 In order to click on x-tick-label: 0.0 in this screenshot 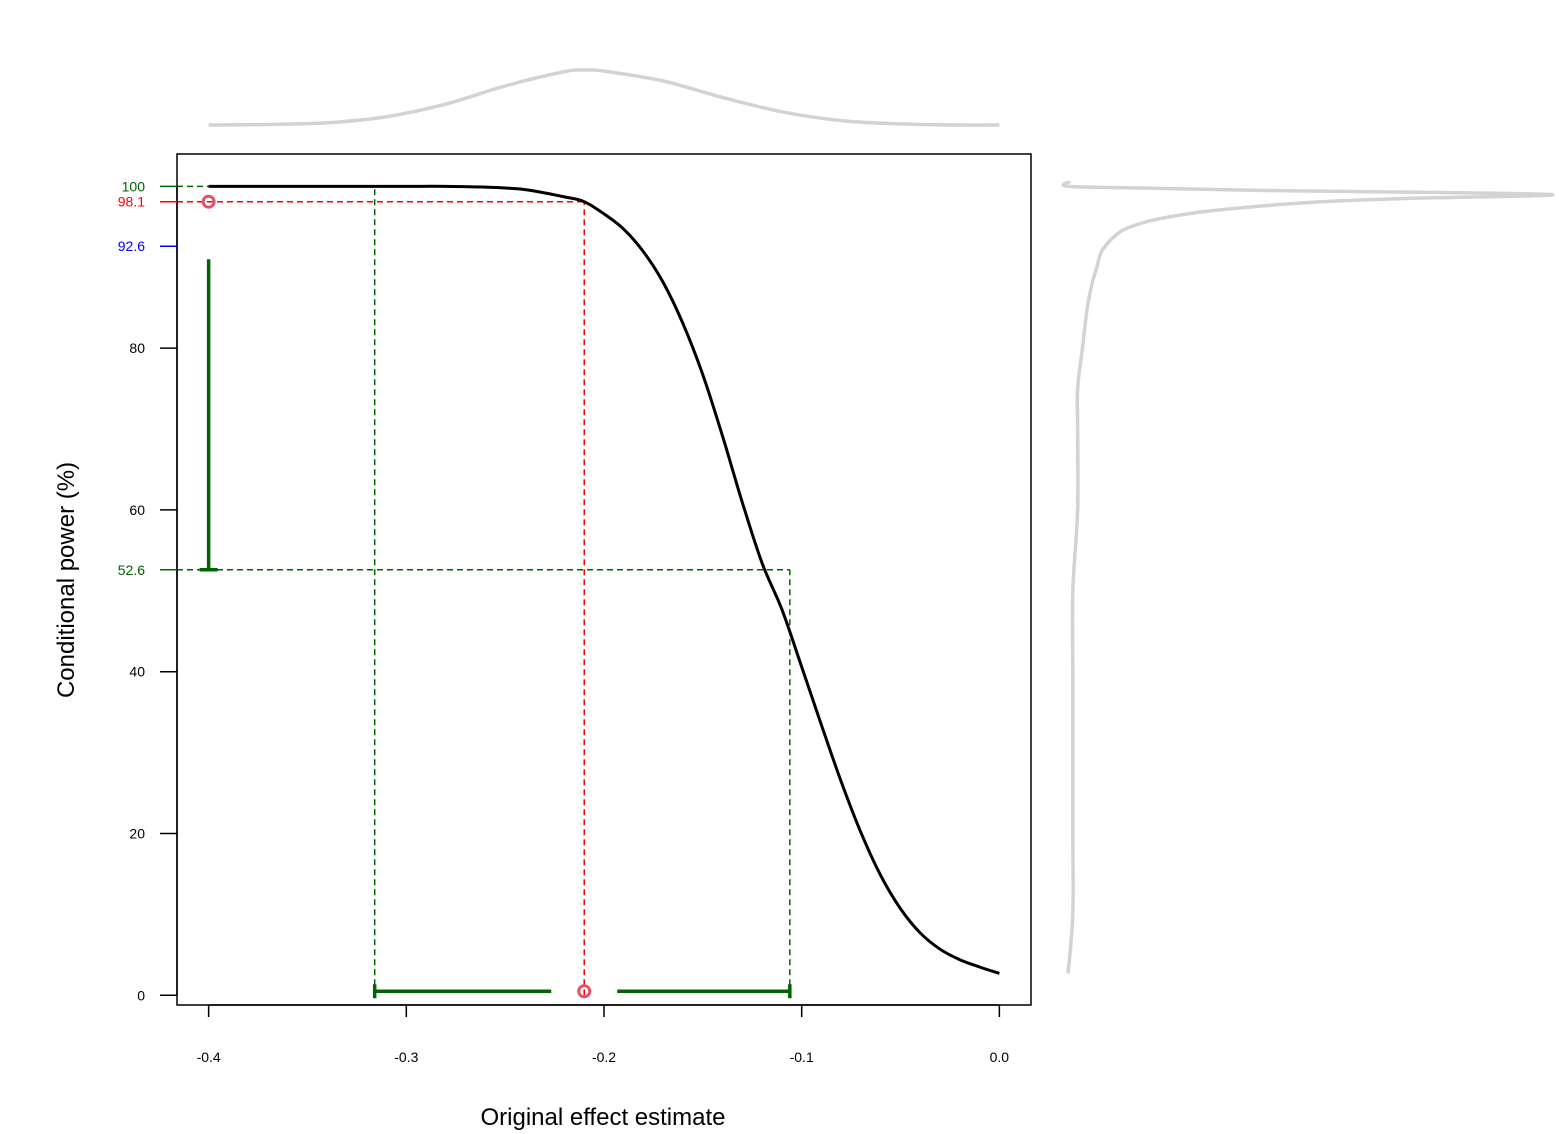, I will do `click(1000, 1057)`.